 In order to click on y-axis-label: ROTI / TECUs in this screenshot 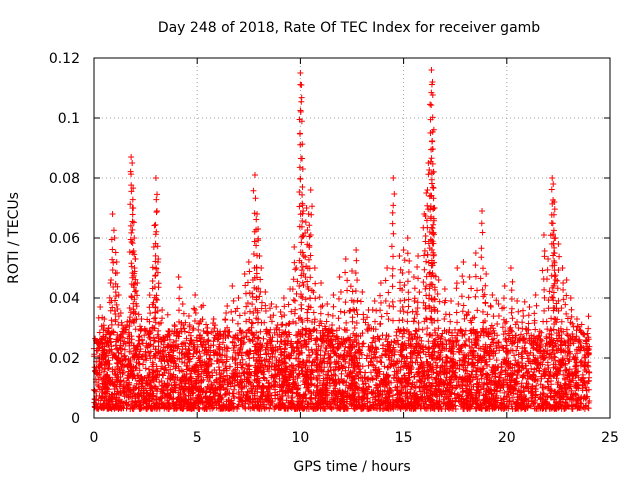, I will do `click(14, 238)`.